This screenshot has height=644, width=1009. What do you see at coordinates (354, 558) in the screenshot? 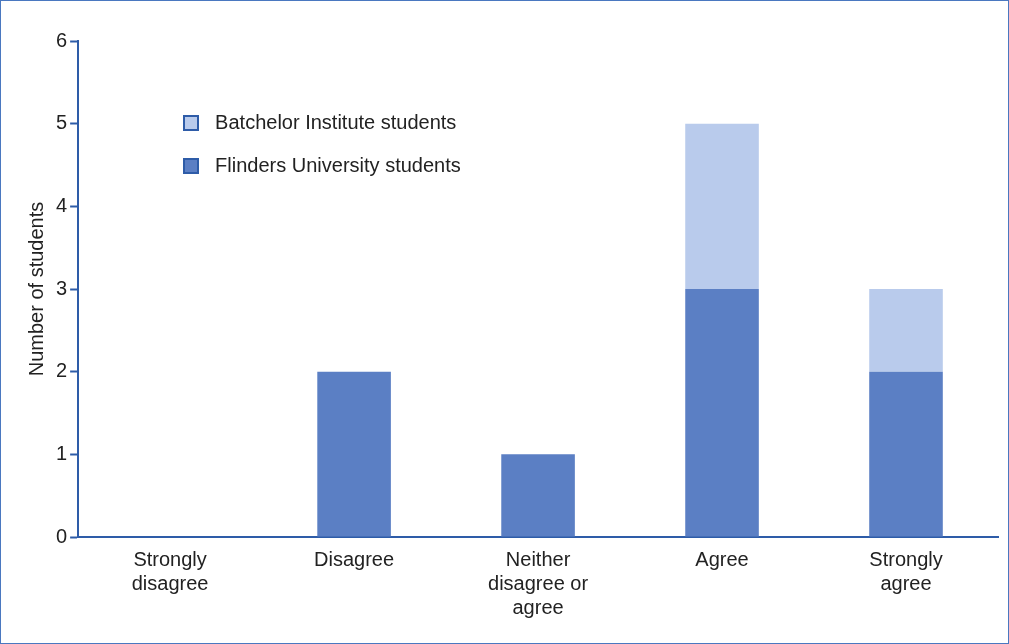
I see `x-tick-label: Disagree` at bounding box center [354, 558].